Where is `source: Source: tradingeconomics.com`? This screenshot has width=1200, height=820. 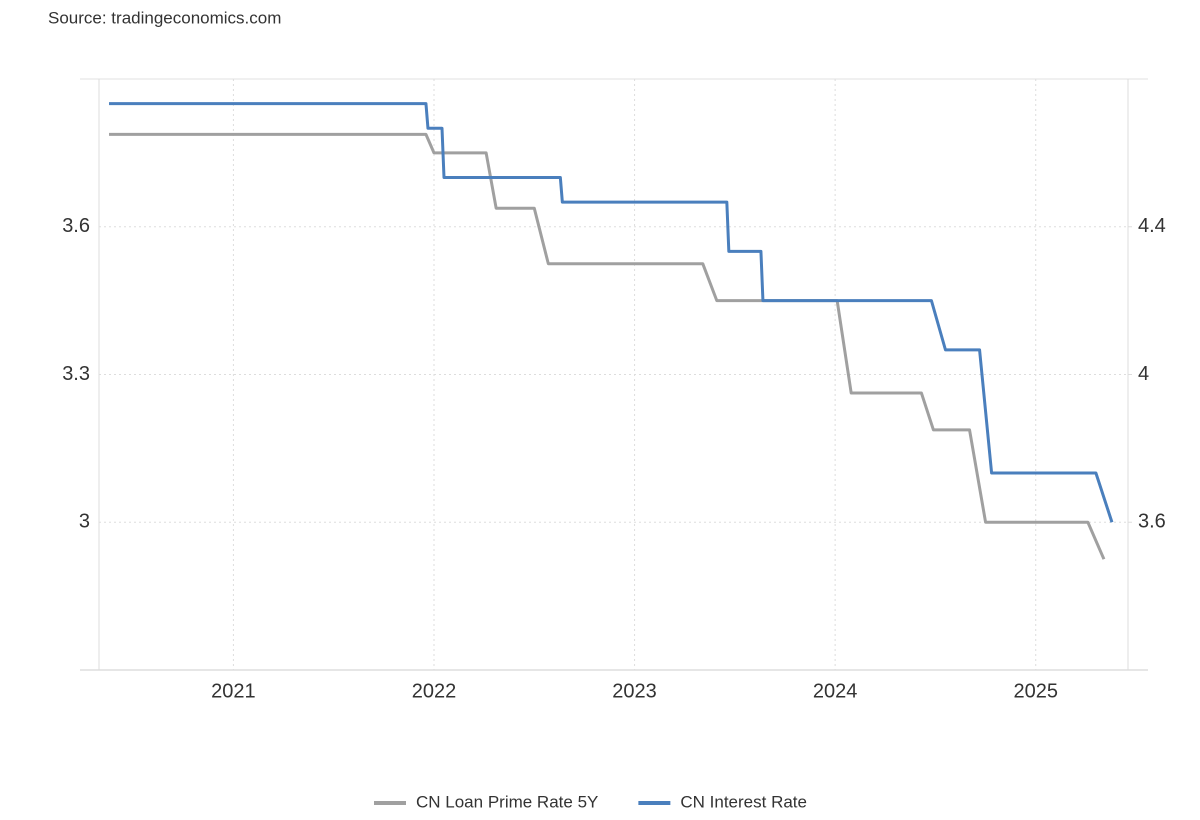
source: Source: tradingeconomics.com is located at coordinates (164, 17).